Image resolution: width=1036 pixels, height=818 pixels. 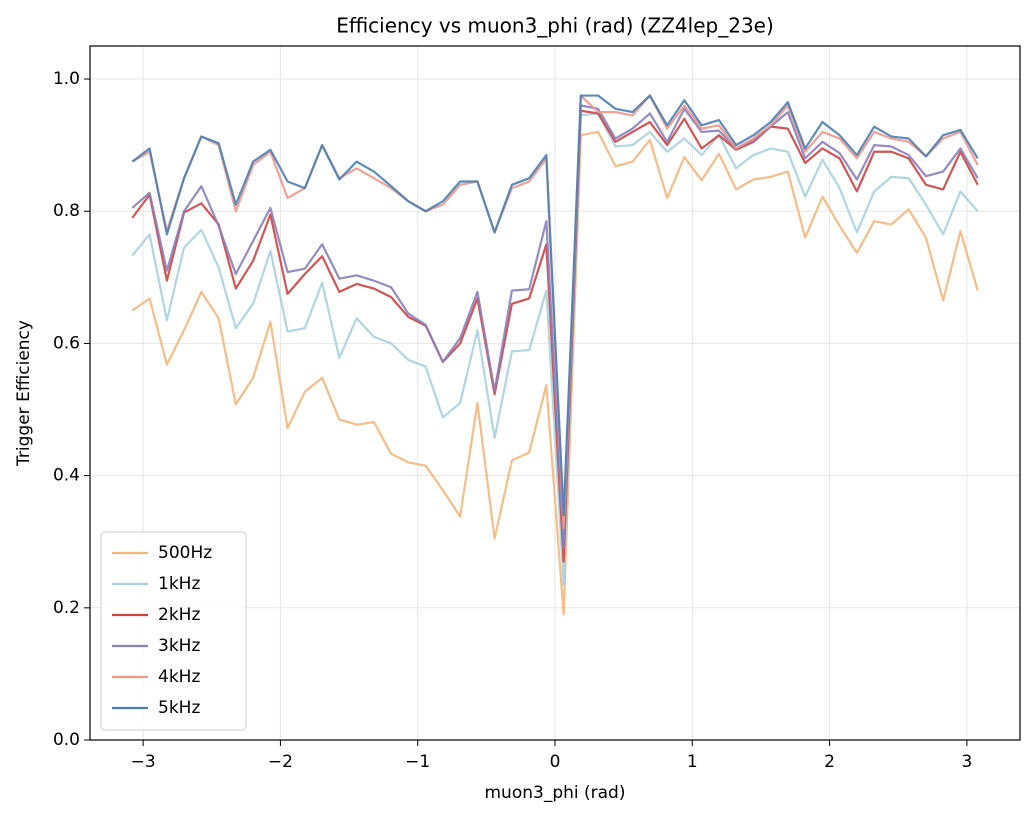 I want to click on x-tick-label: −3, so click(x=143, y=762).